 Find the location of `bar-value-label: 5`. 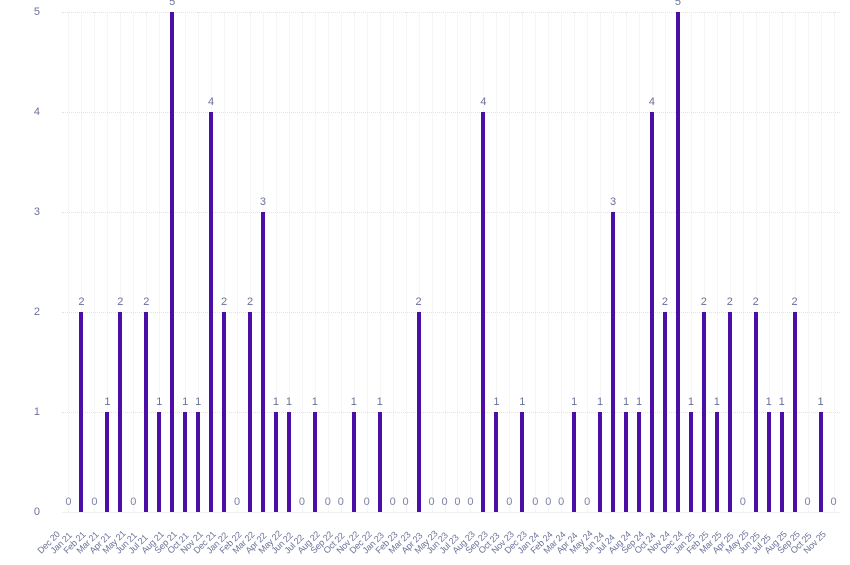

bar-value-label: 5 is located at coordinates (677, 4).